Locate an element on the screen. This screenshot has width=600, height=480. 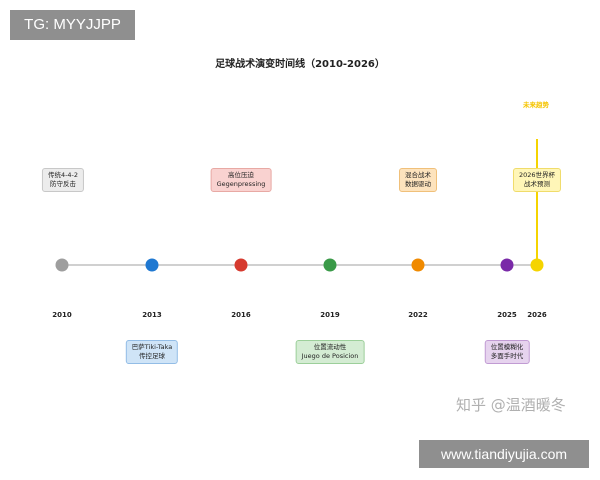
watermark-tg: TG: MYYJJPP is located at coordinates (72, 25).